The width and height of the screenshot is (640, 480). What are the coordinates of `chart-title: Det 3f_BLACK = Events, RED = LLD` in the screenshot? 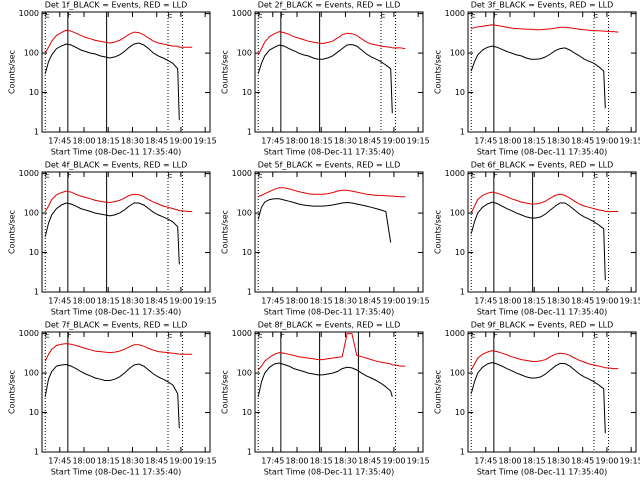 It's located at (542, 5).